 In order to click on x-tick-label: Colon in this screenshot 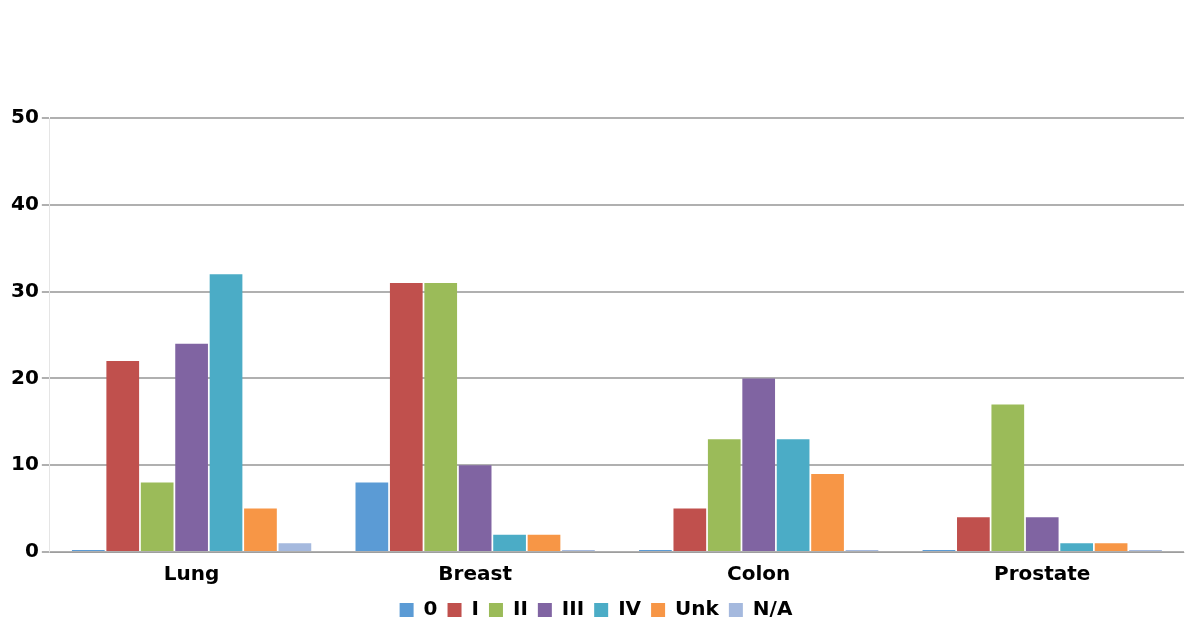, I will do `click(759, 573)`.